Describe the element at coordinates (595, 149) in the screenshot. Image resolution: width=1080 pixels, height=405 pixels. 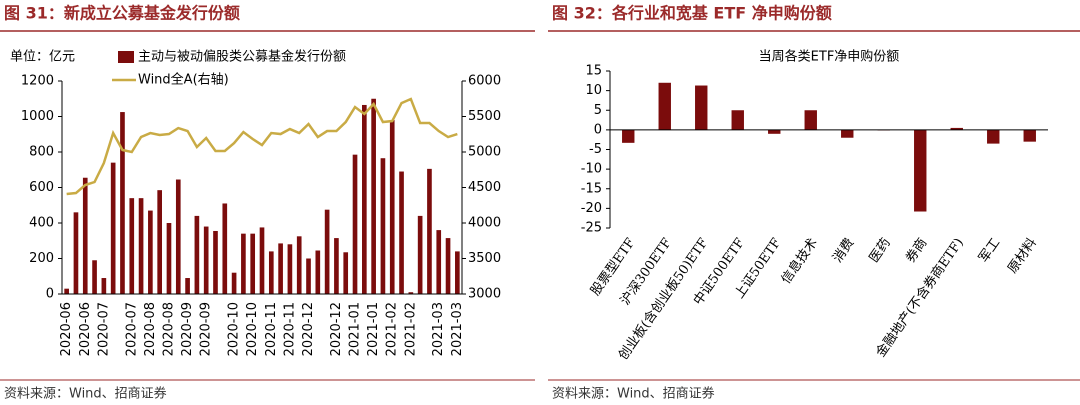
I see `y-tick-label: -5` at that location.